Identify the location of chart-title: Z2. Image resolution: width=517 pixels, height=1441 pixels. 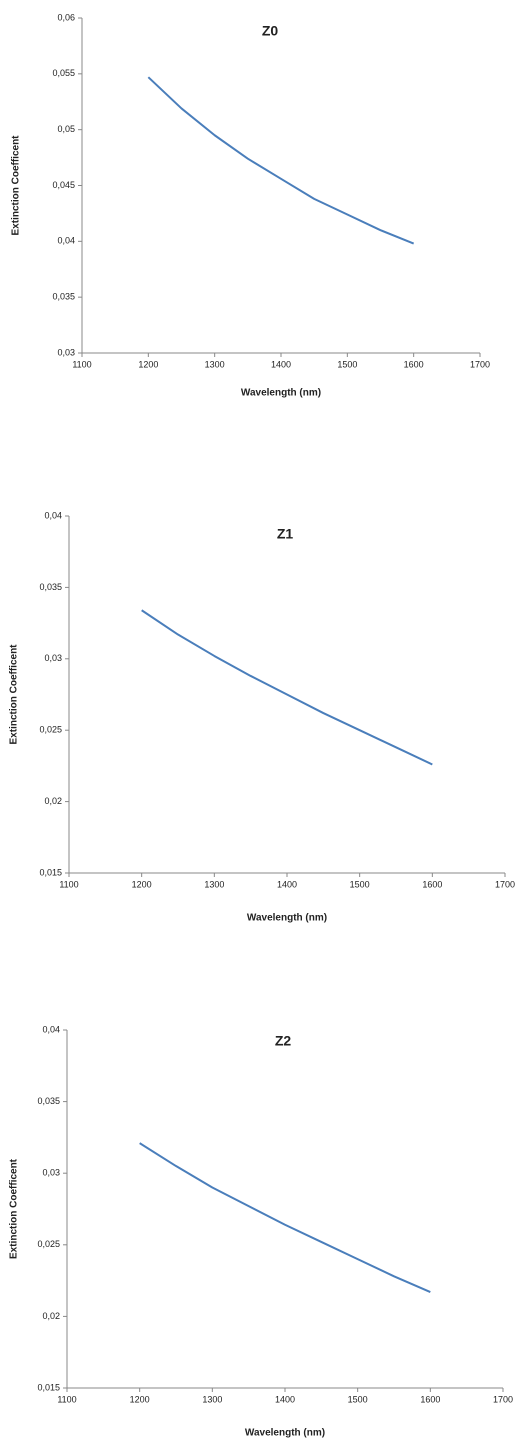
(283, 1041).